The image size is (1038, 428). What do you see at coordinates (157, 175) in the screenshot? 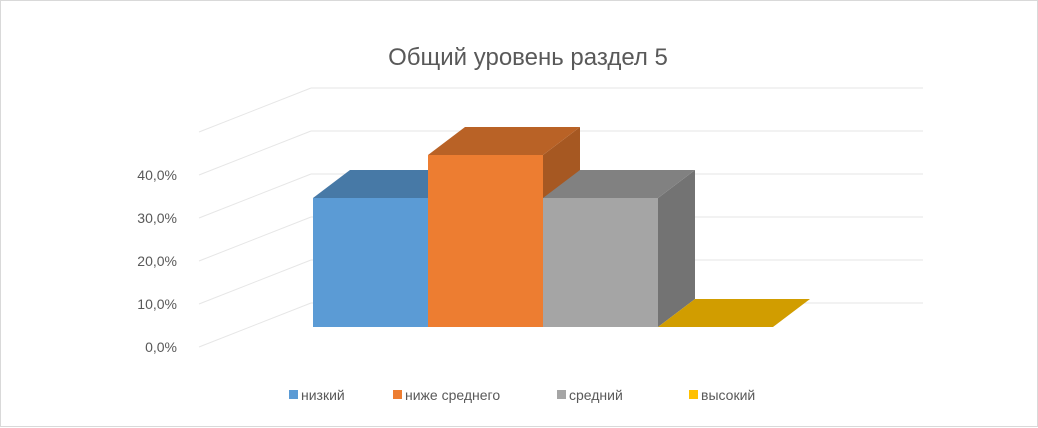
I see `y-tick-label: 40,0%` at bounding box center [157, 175].